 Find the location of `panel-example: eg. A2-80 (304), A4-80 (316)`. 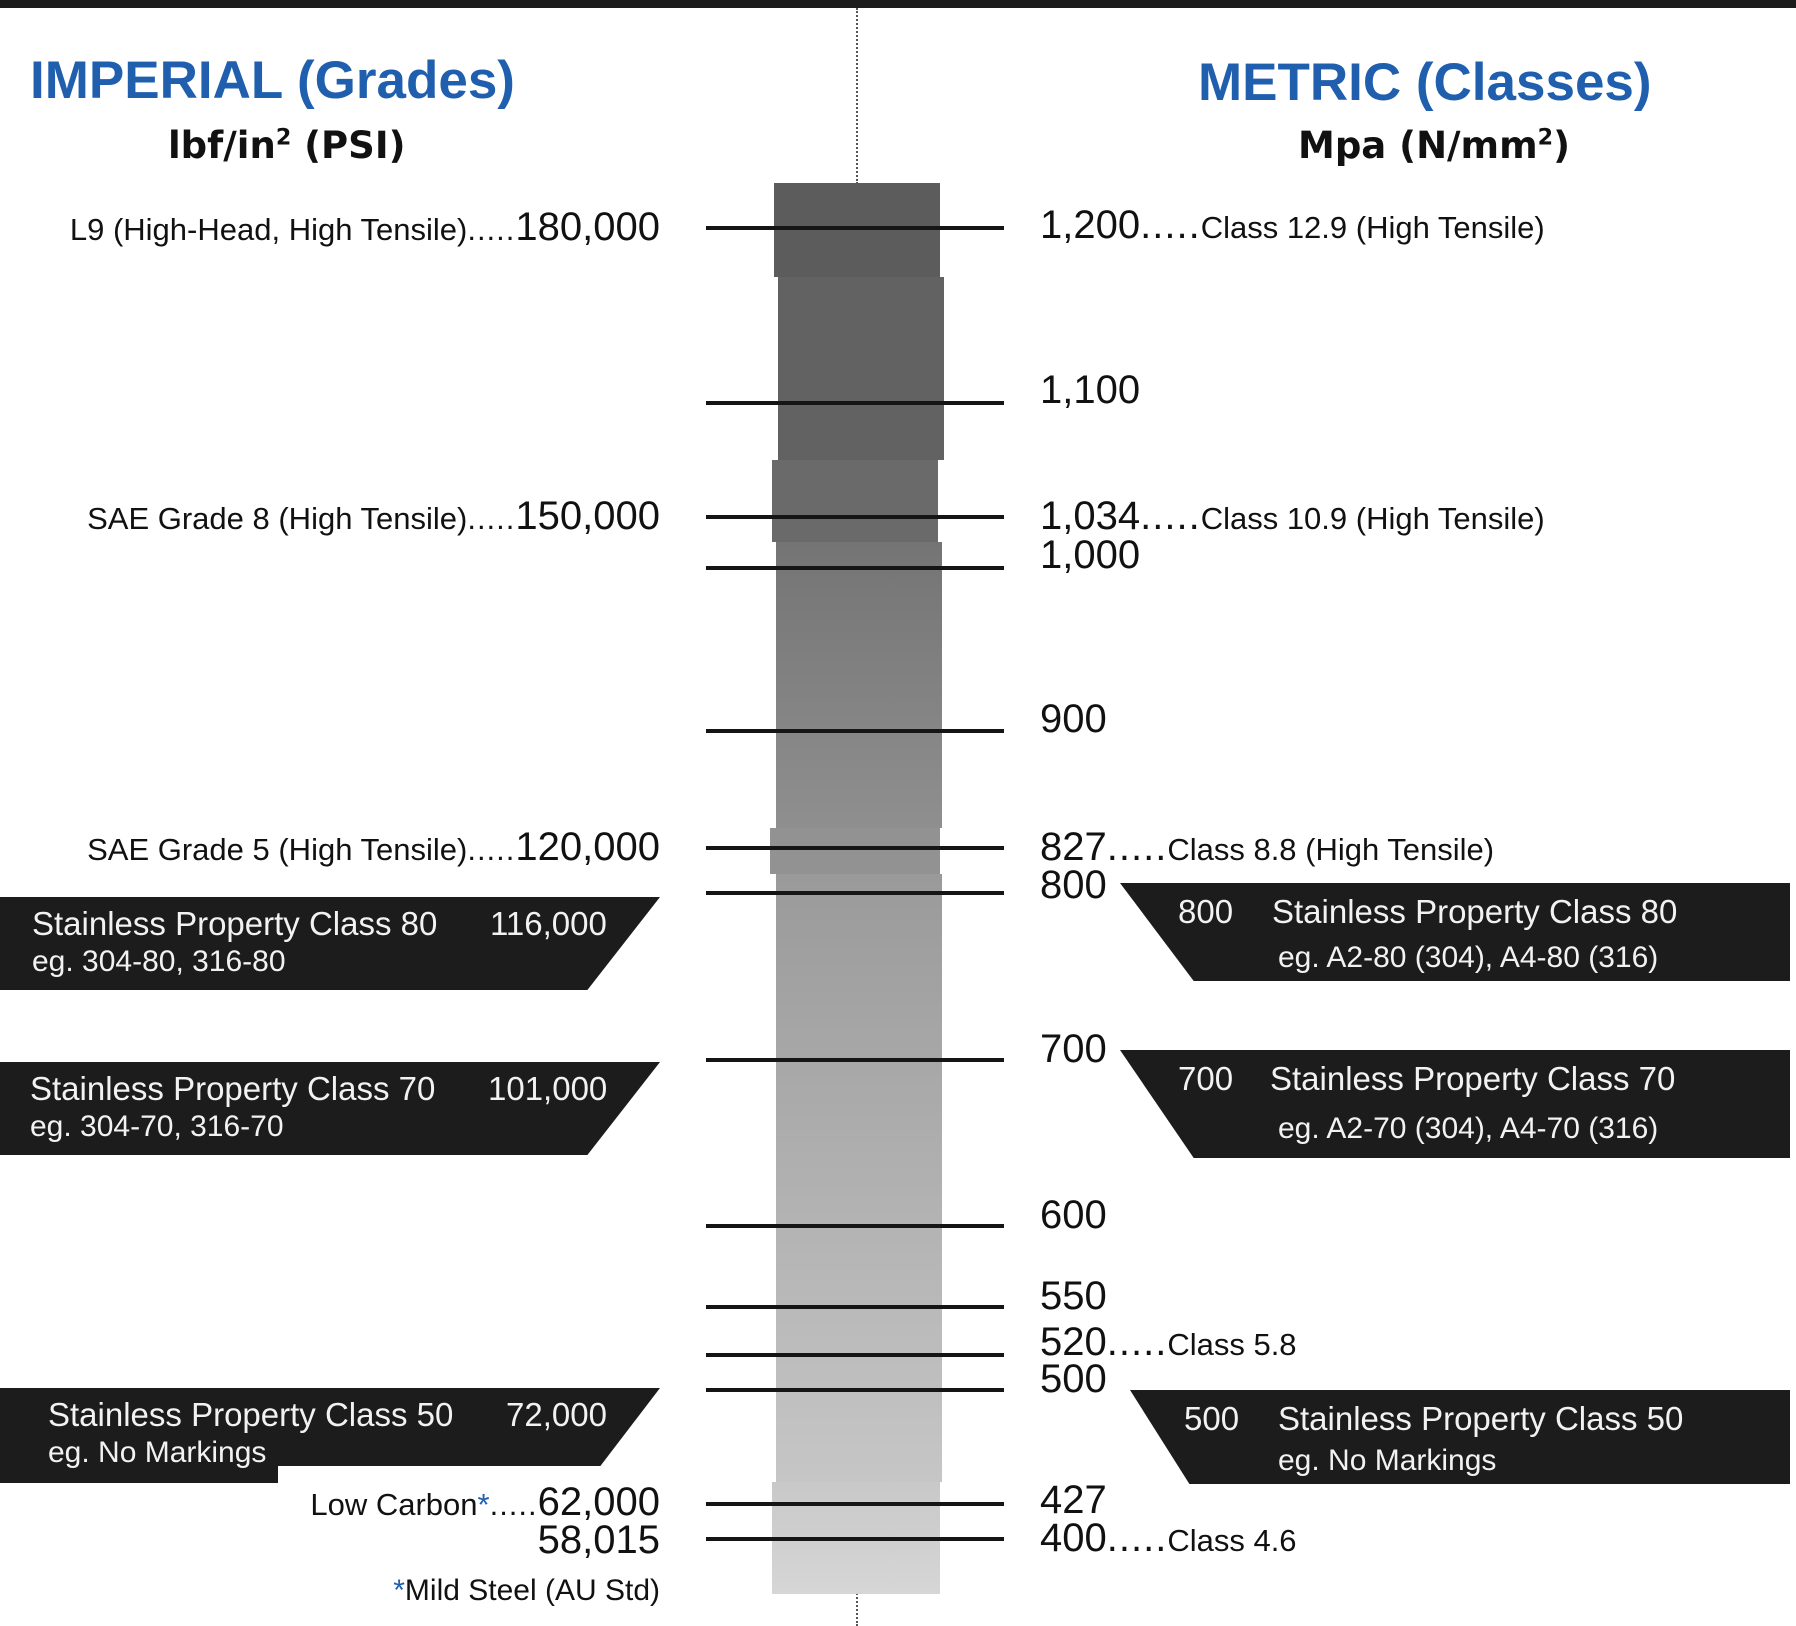

panel-example: eg. A2-80 (304), A4-80 (316) is located at coordinates (1468, 957).